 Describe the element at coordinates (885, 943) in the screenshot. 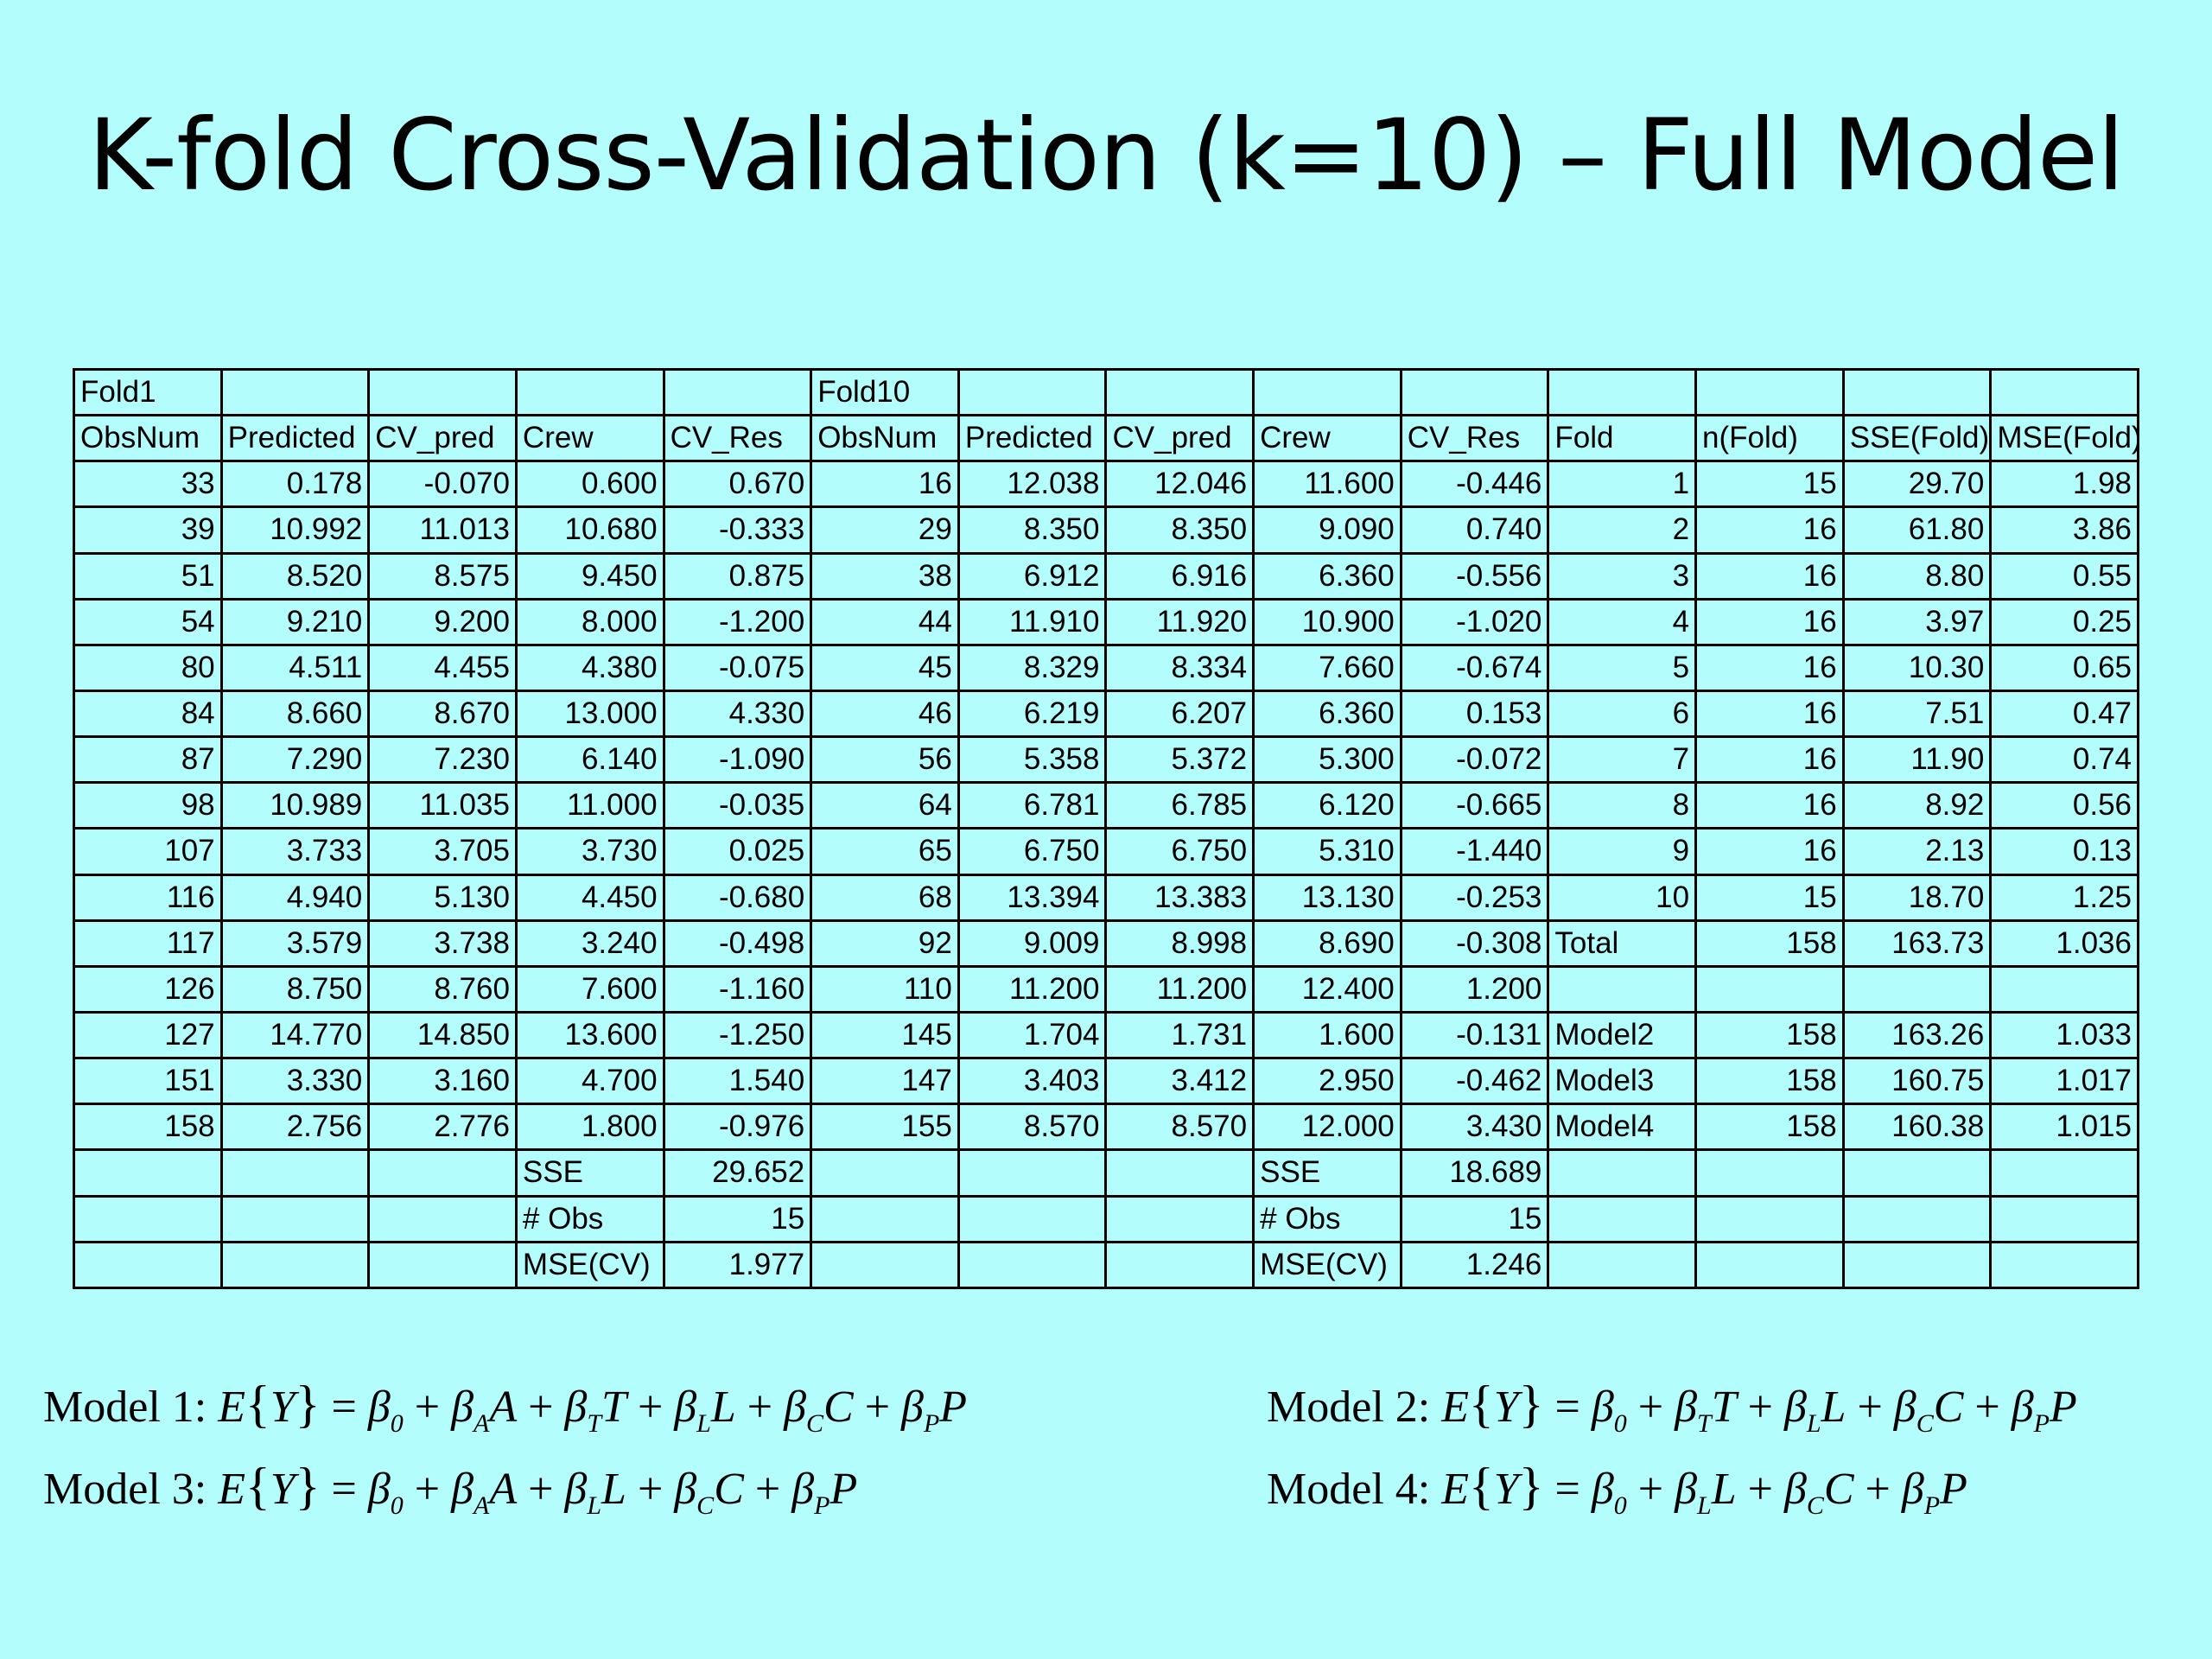

I see `table-cell: 92` at that location.